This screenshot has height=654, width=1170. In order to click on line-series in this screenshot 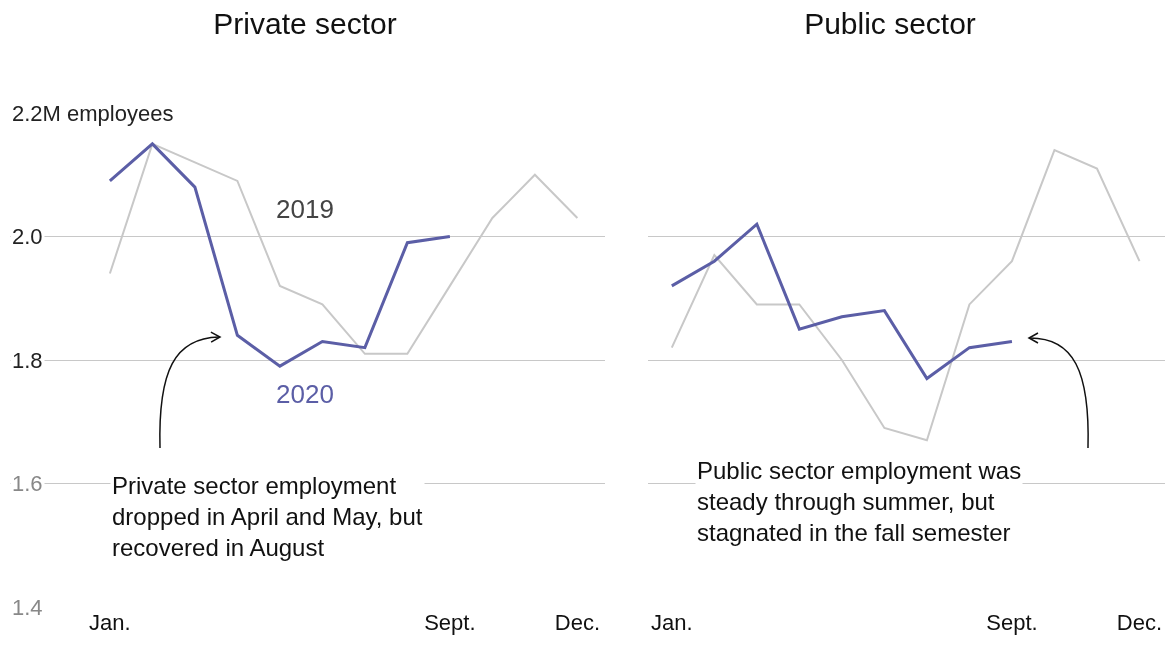, I will do `click(280, 255)`.